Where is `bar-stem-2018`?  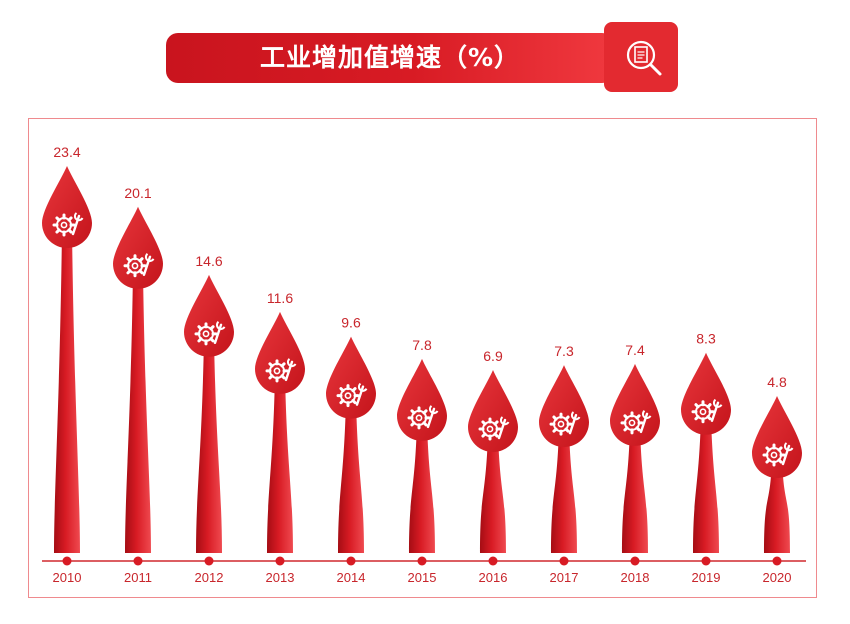
bar-stem-2018 is located at coordinates (635, 489).